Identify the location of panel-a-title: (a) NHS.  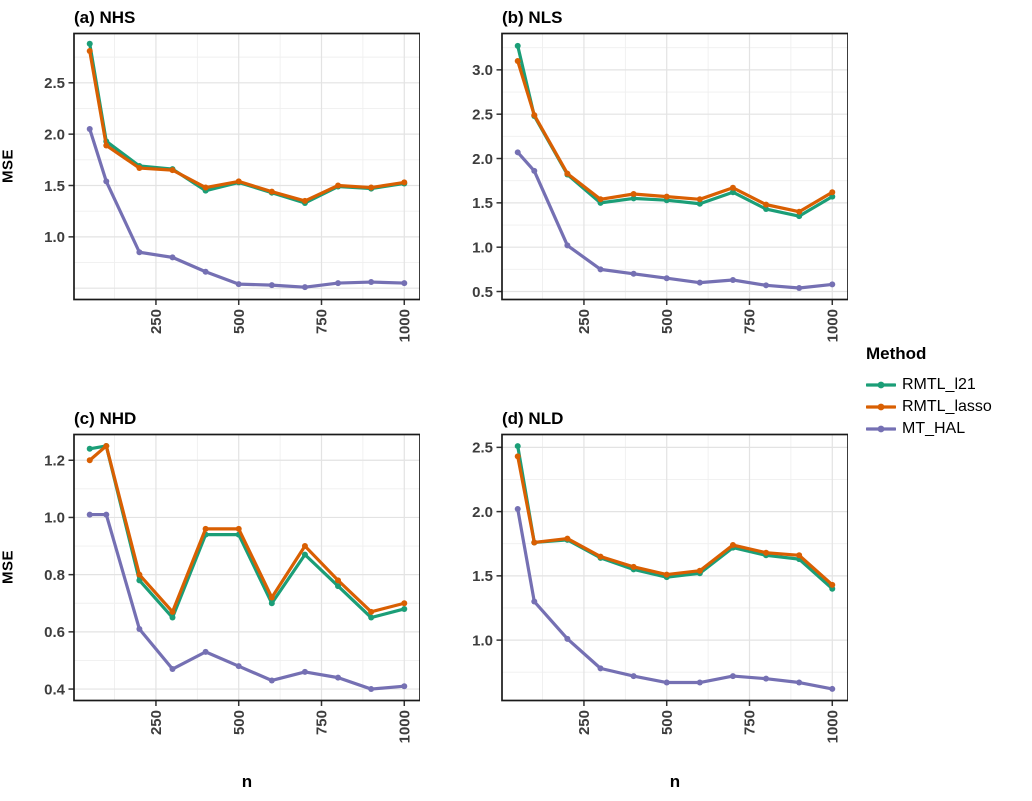
(105, 17).